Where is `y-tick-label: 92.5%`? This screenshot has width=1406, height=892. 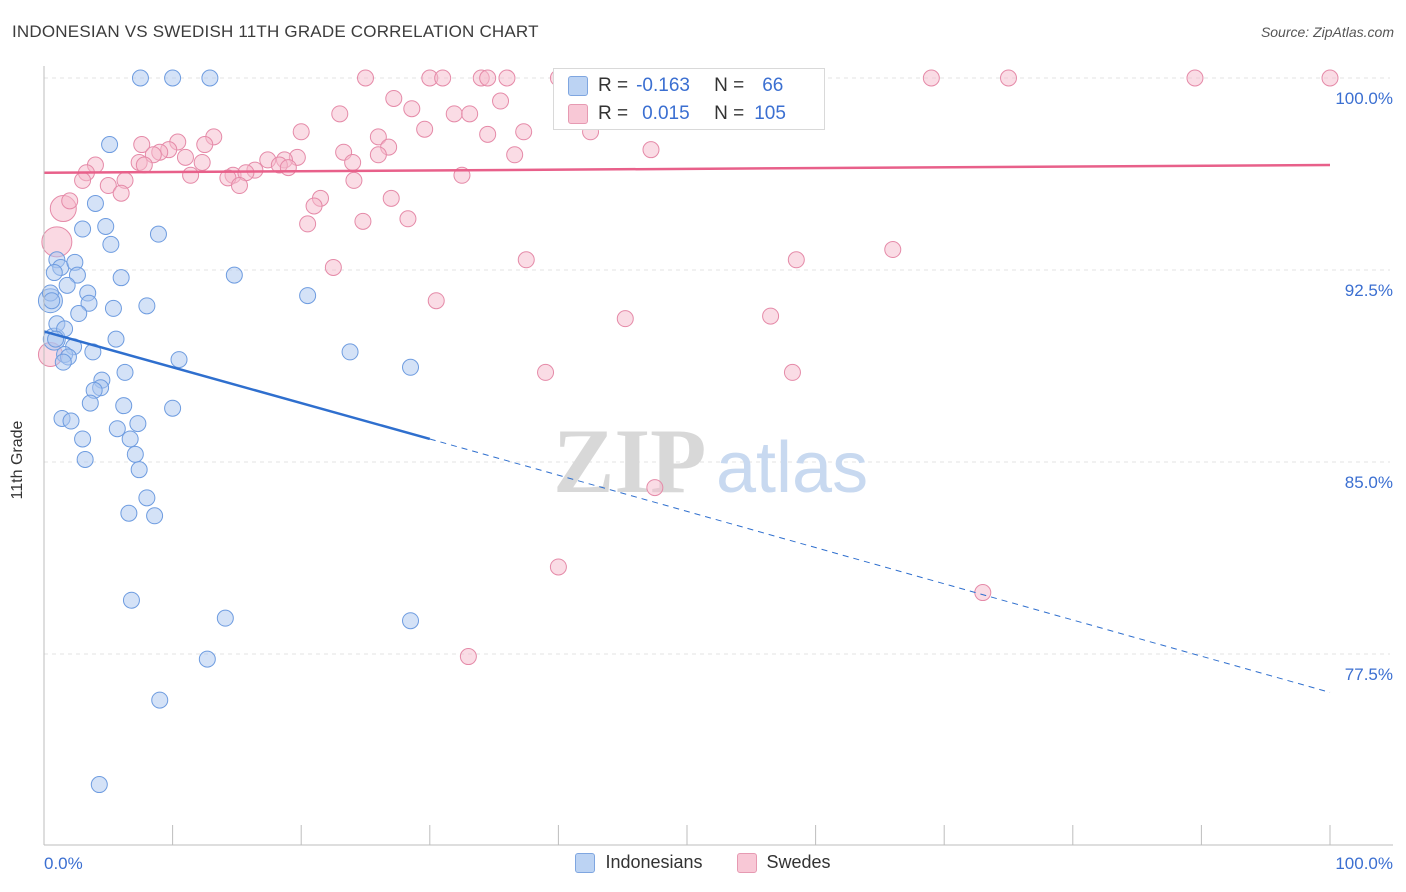
y-tick-label: 92.5% is located at coordinates (1369, 290).